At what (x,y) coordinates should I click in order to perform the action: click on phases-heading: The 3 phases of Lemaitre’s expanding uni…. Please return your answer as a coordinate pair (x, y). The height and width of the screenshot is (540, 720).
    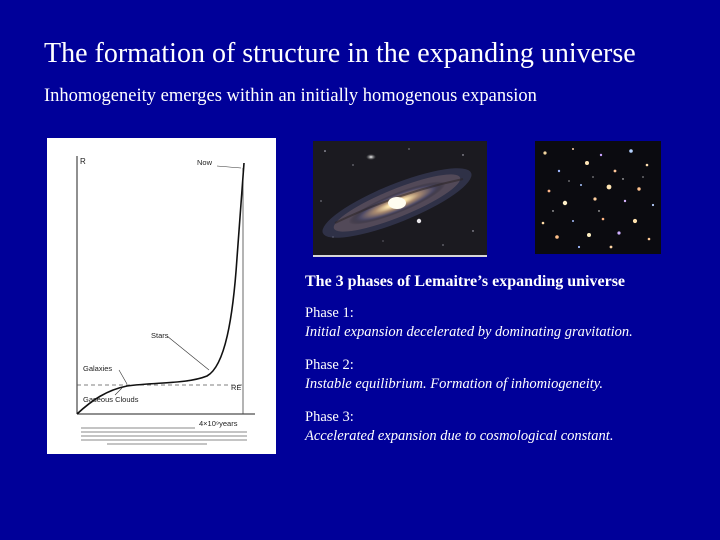
    Looking at the image, I should click on (465, 281).